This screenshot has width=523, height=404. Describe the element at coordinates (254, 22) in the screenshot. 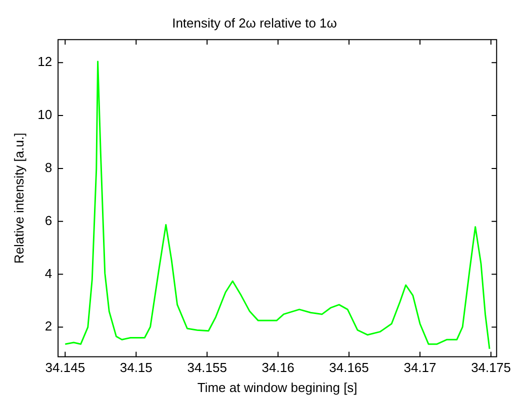

I see `chart-title: Intensity of 2ω relative to 1ω` at that location.